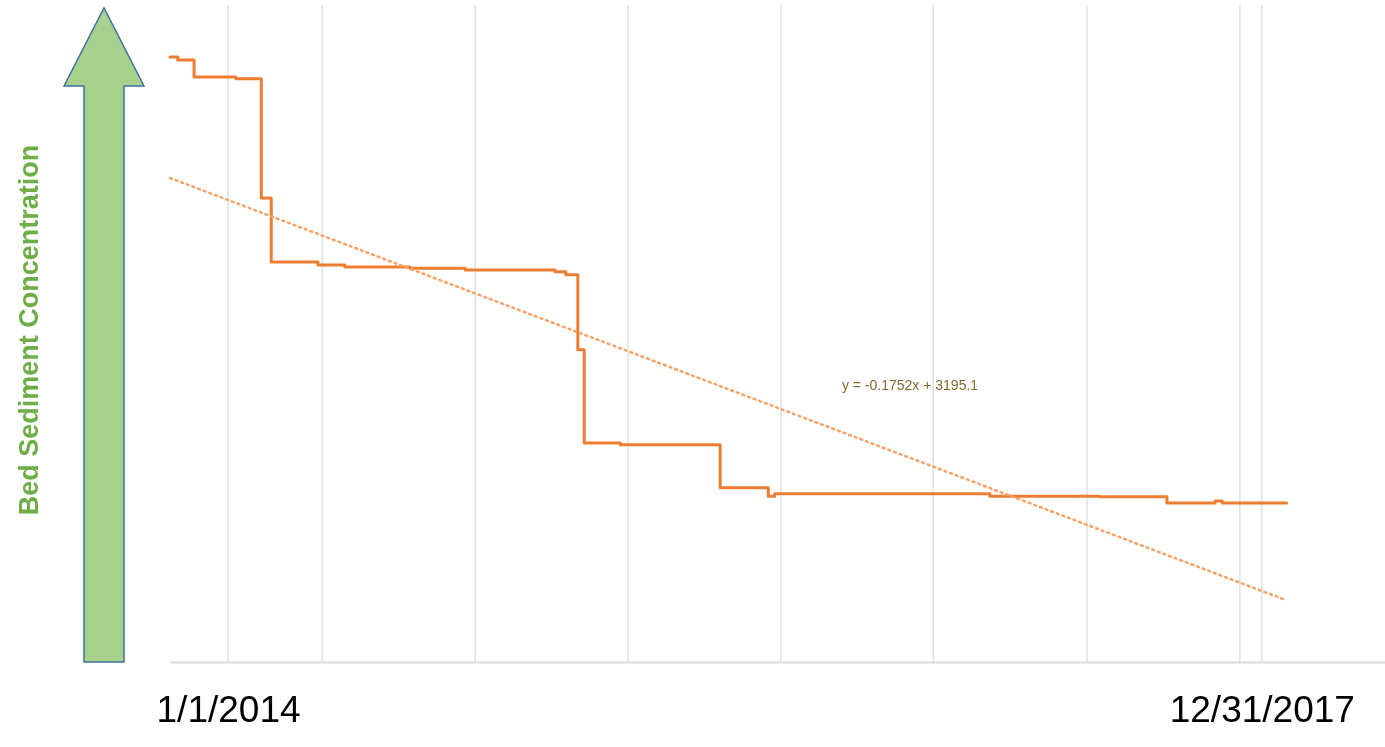  What do you see at coordinates (29, 330) in the screenshot?
I see `y-axis-title: Bed Sediment Concentration` at bounding box center [29, 330].